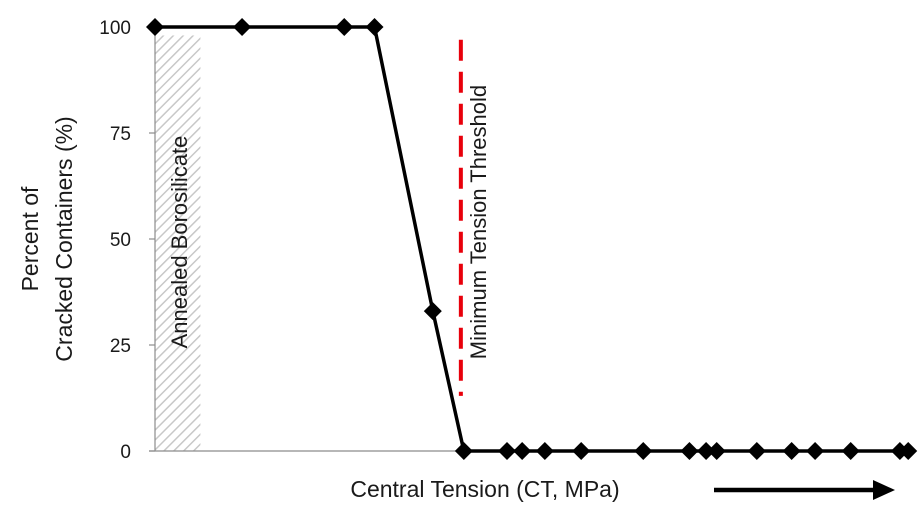 This screenshot has height=508, width=923. What do you see at coordinates (120, 134) in the screenshot?
I see `y-tick-label-75: 75` at bounding box center [120, 134].